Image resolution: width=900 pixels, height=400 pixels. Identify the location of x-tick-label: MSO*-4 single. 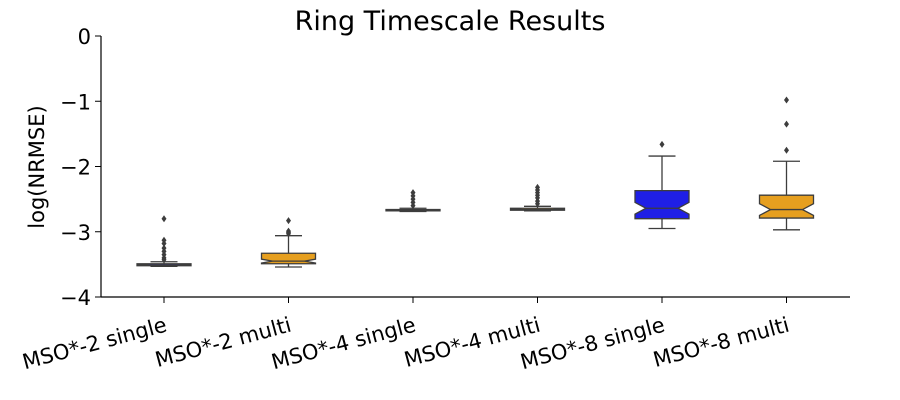
(343, 344).